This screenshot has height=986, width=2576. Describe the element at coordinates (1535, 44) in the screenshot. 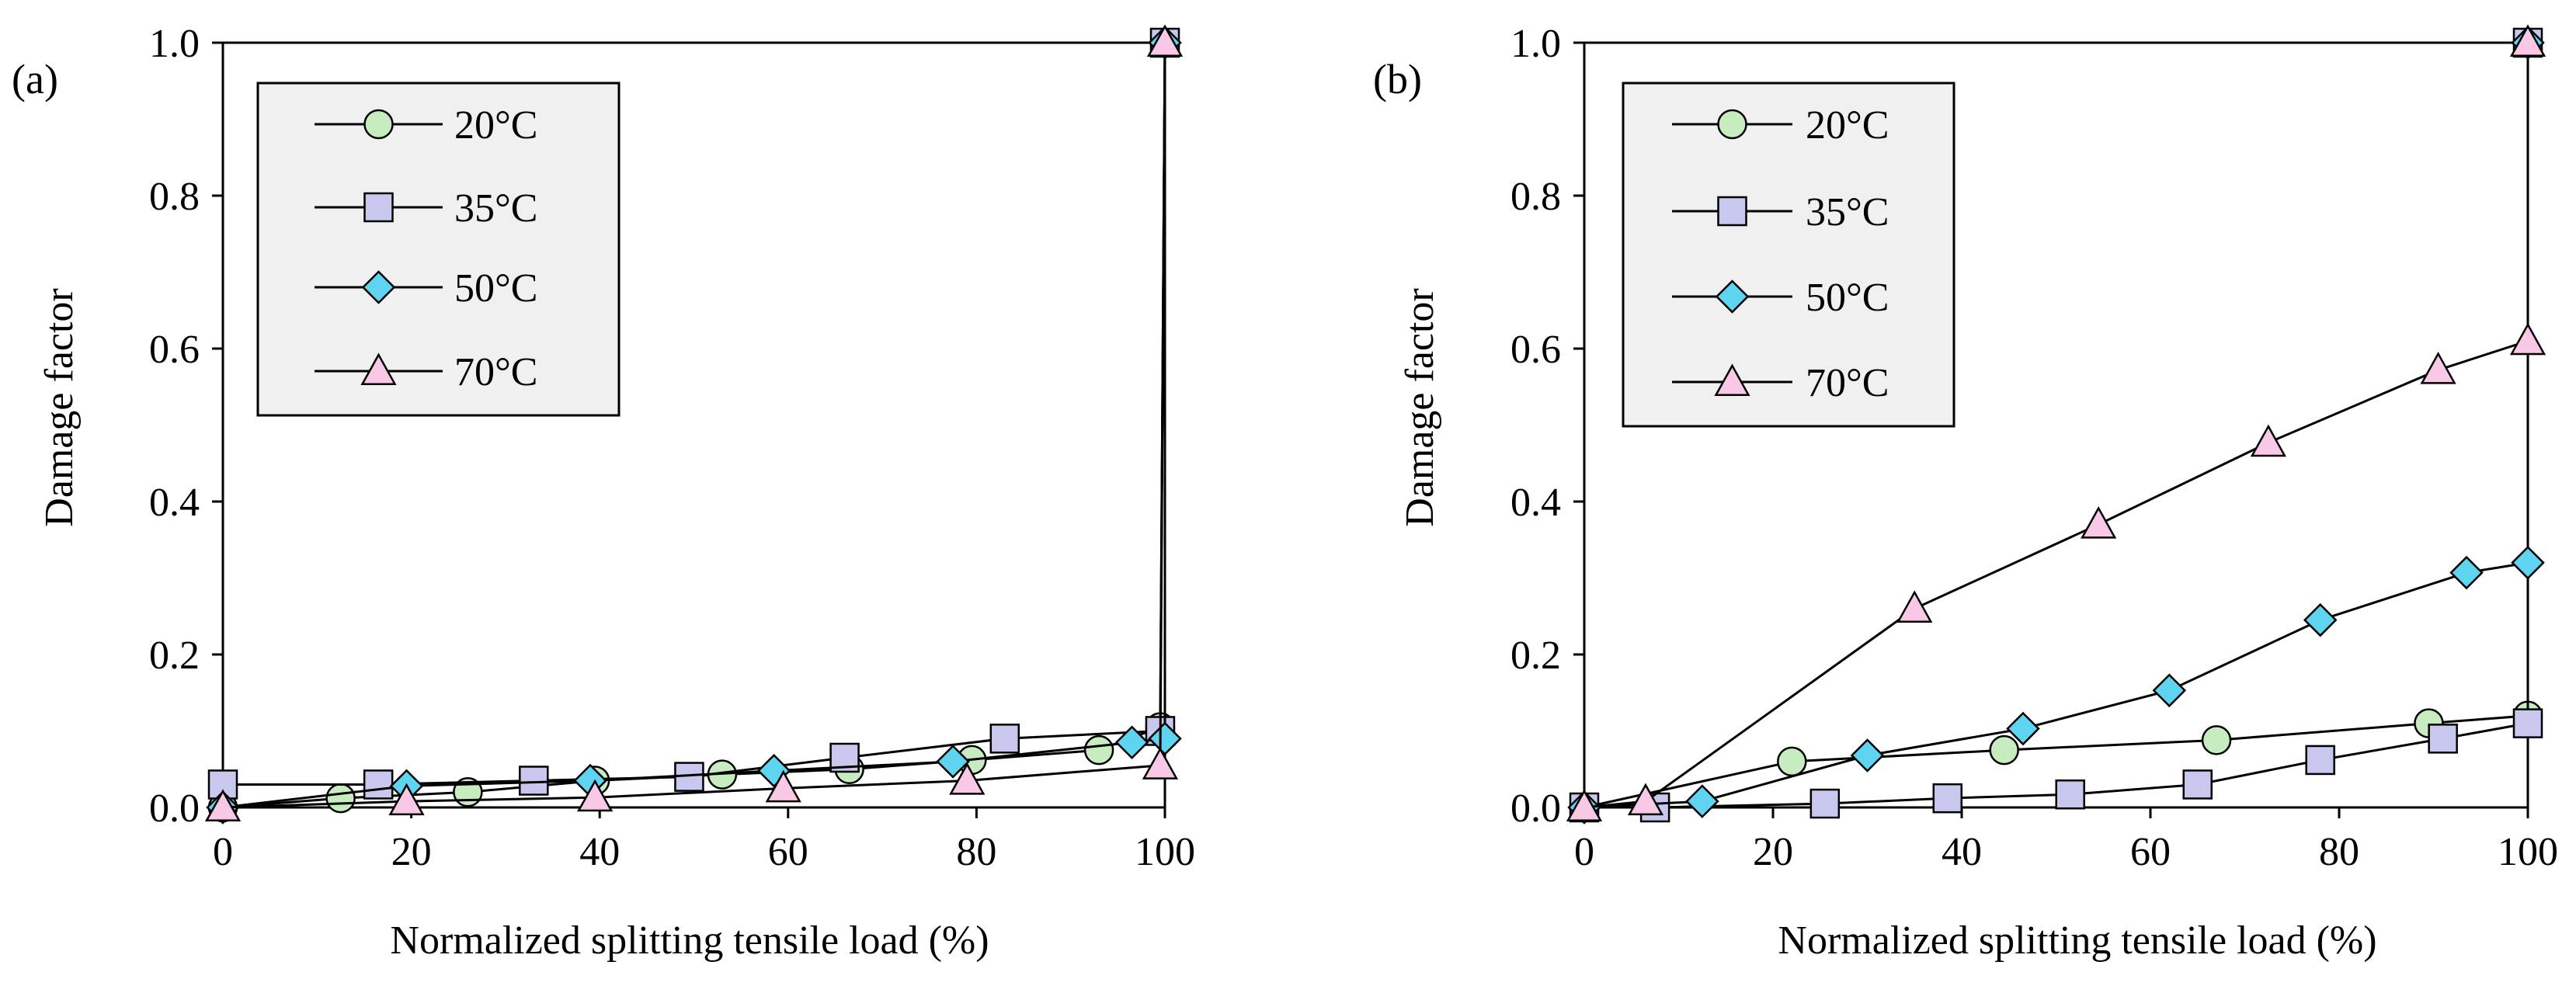

I see `panel-b-y-tick-label: 1.0` at that location.